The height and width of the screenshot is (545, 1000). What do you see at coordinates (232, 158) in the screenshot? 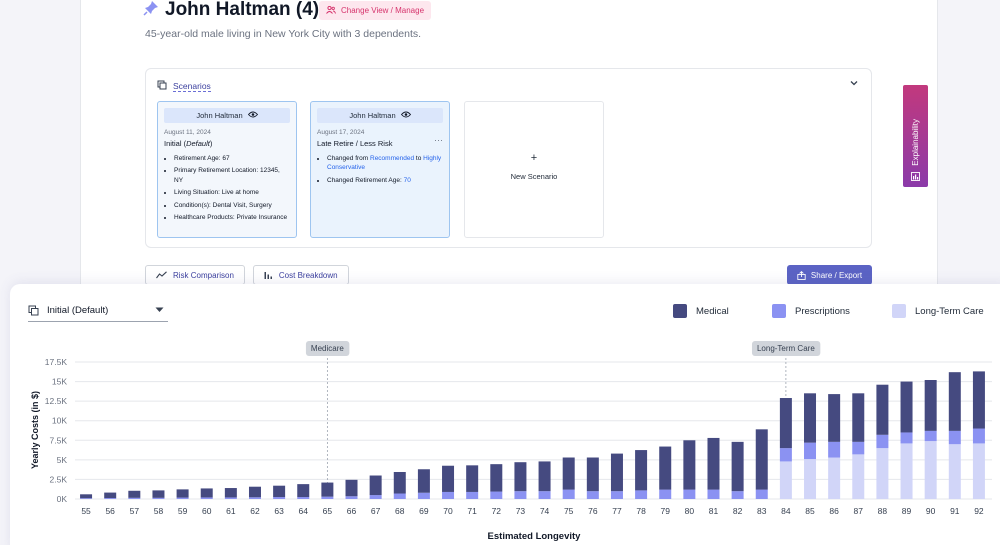
I see `list-item: Retirement Age: 67` at bounding box center [232, 158].